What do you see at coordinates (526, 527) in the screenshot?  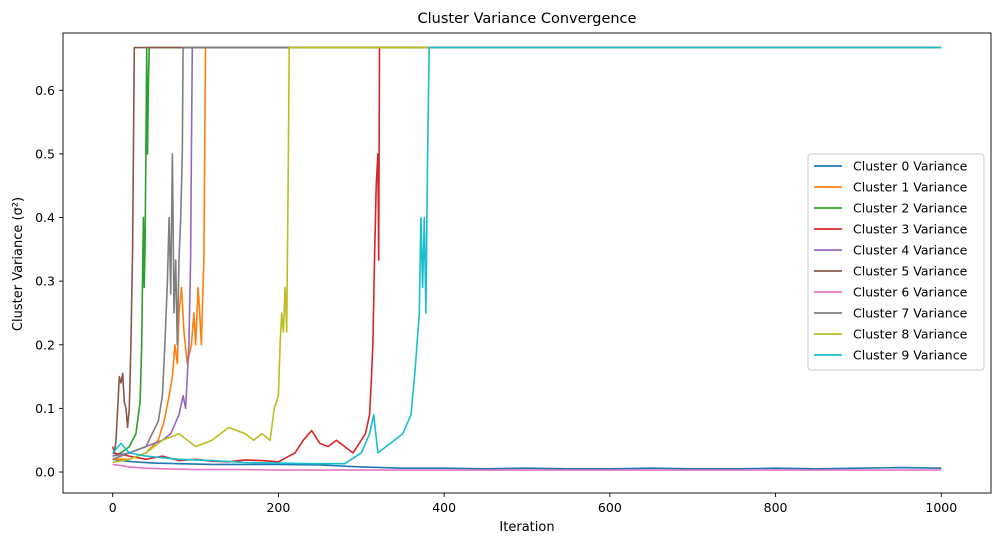 I see `x-axis-label: Iteration` at bounding box center [526, 527].